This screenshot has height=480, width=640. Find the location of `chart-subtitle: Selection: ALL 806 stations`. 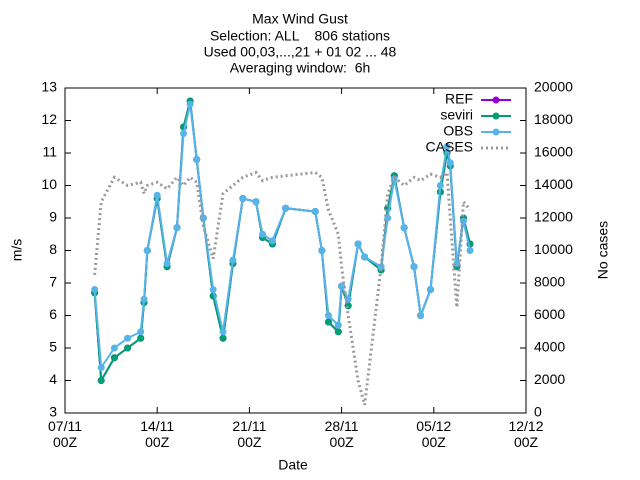

chart-subtitle: Selection: ALL 806 stations is located at coordinates (300, 36).